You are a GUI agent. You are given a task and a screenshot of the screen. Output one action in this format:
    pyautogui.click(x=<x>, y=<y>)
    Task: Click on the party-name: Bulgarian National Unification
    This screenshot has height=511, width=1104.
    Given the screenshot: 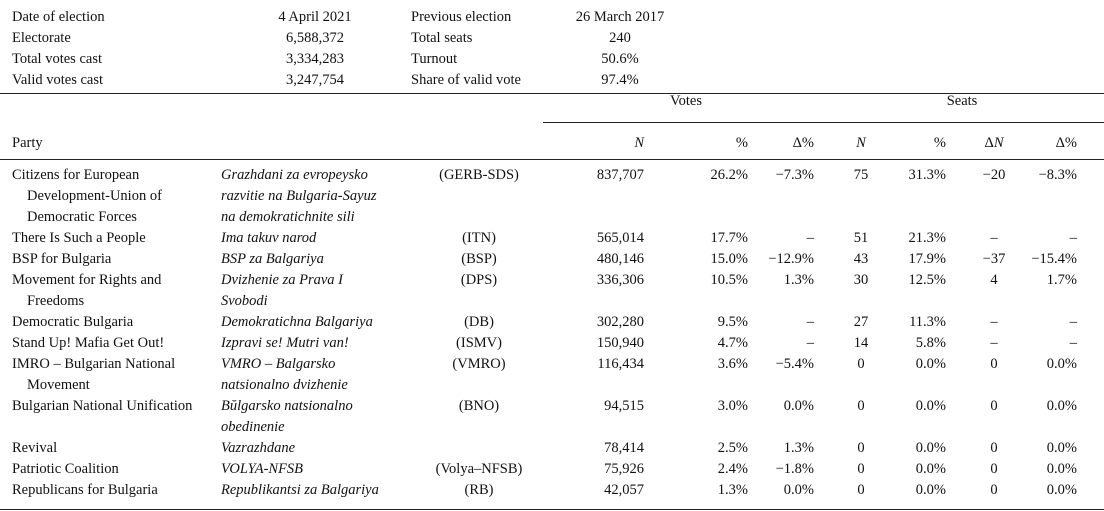 What is the action you would take?
    pyautogui.click(x=102, y=406)
    